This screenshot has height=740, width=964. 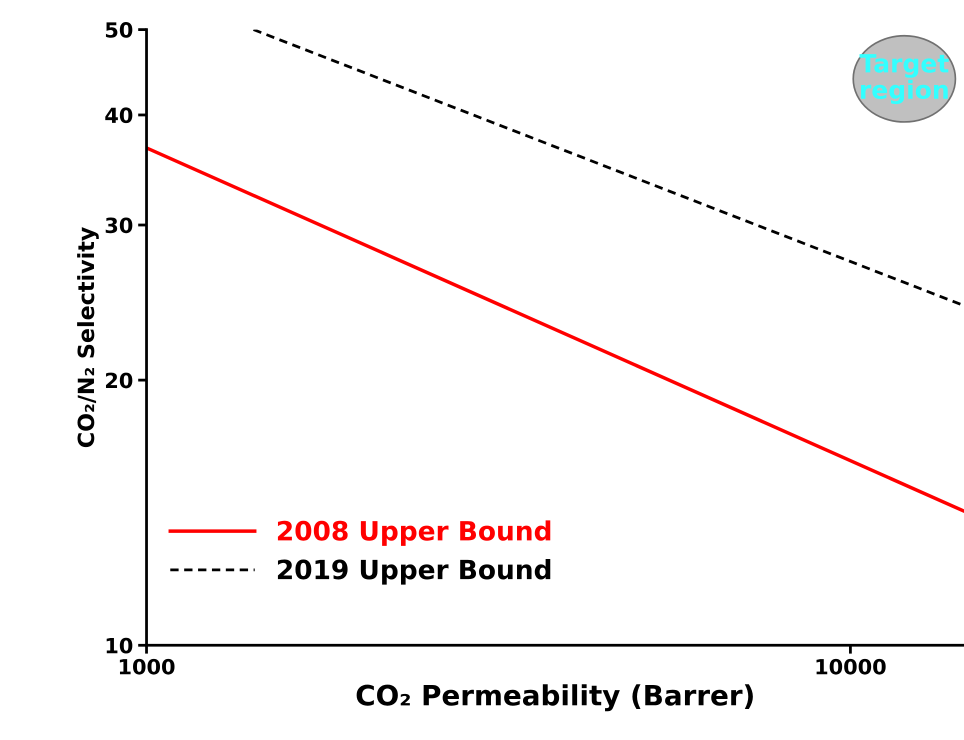 I want to click on legend-label: 2019 Upper Bound, so click(x=414, y=572).